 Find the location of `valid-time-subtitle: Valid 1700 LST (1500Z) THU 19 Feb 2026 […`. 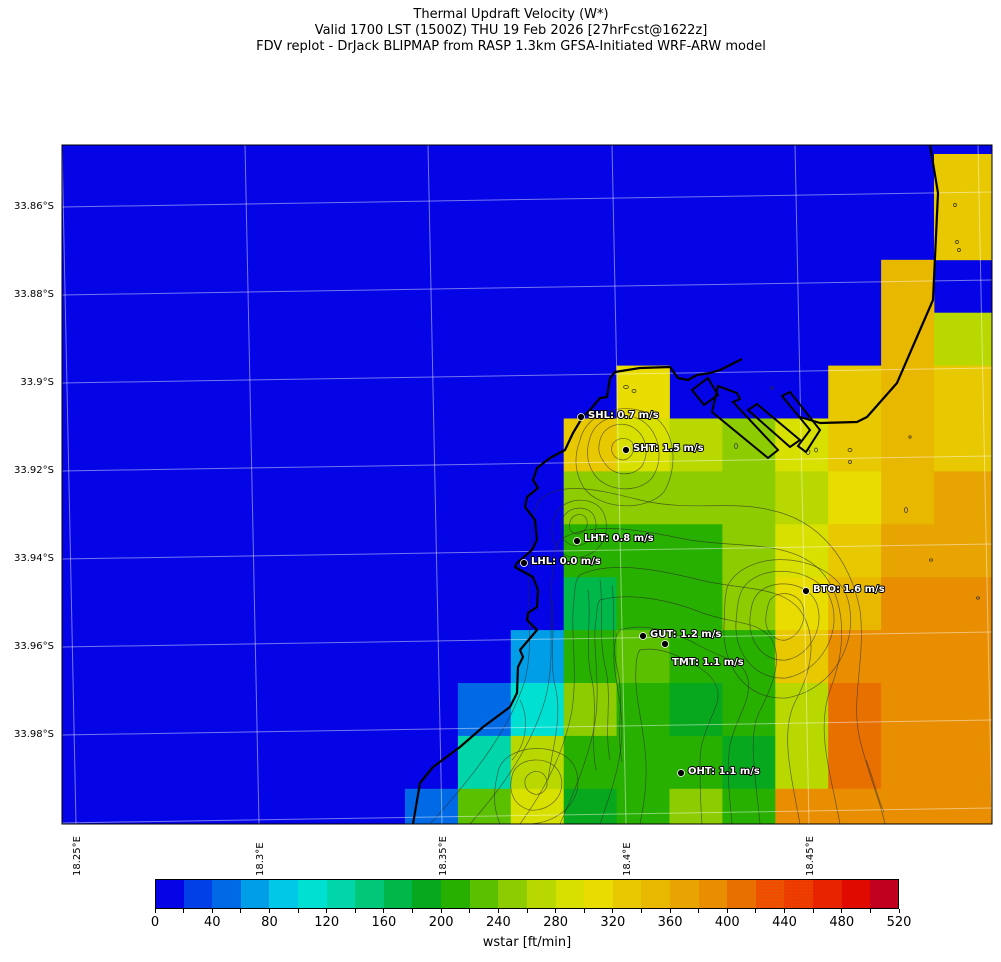

valid-time-subtitle: Valid 1700 LST (1500Z) THU 19 Feb 2026 [… is located at coordinates (511, 30).